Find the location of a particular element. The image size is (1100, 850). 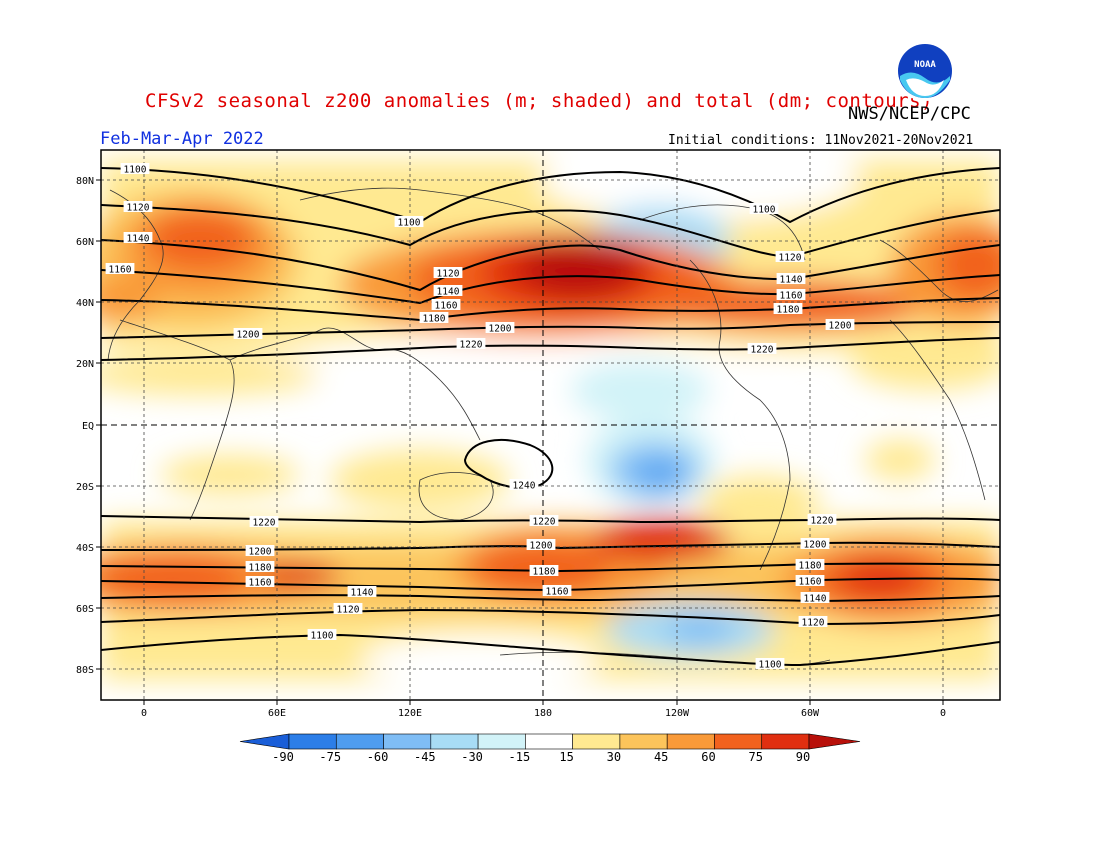

lat-tick-label: 80S is located at coordinates (85, 670).